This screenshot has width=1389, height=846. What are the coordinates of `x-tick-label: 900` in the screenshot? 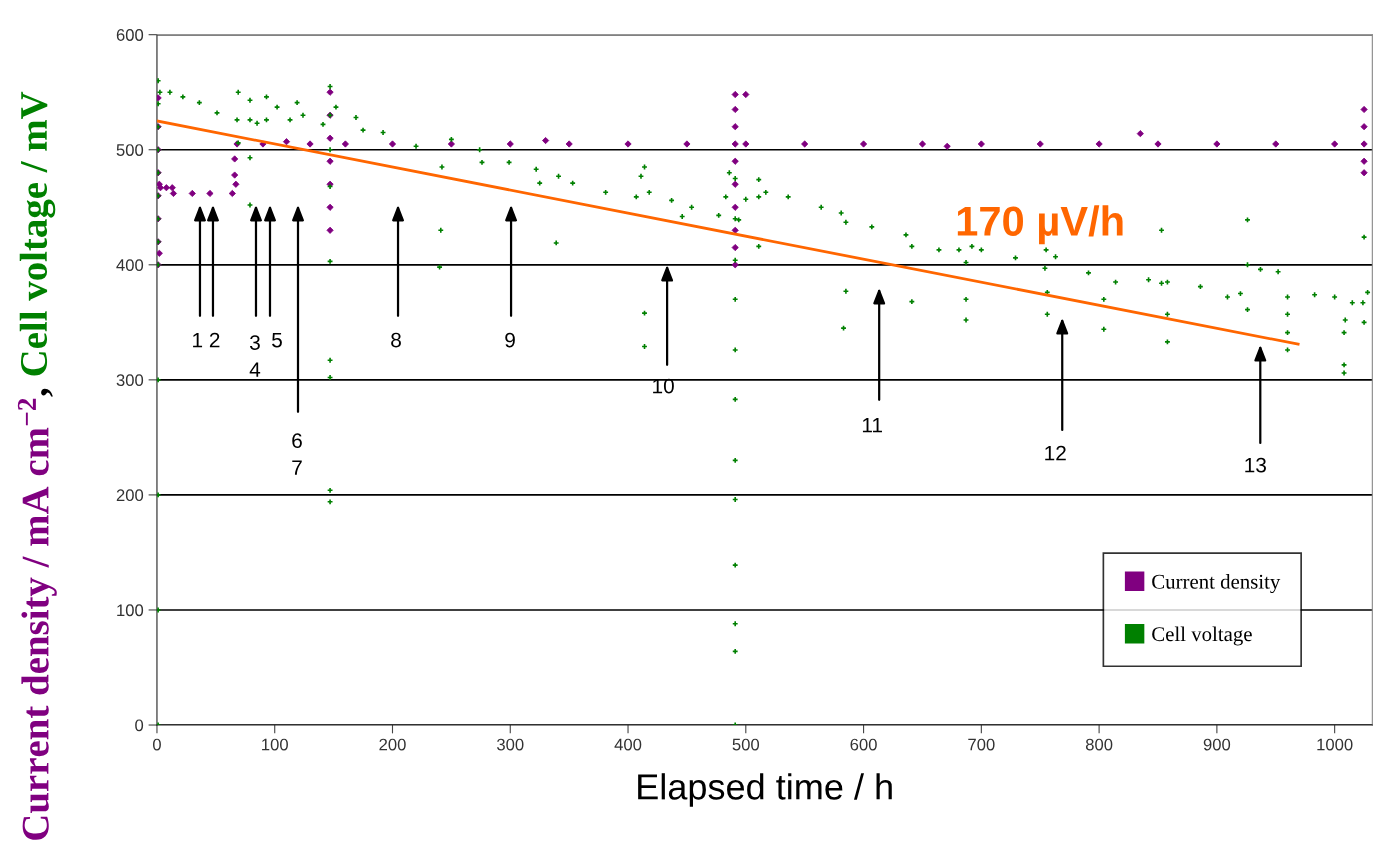 It's located at (1217, 744).